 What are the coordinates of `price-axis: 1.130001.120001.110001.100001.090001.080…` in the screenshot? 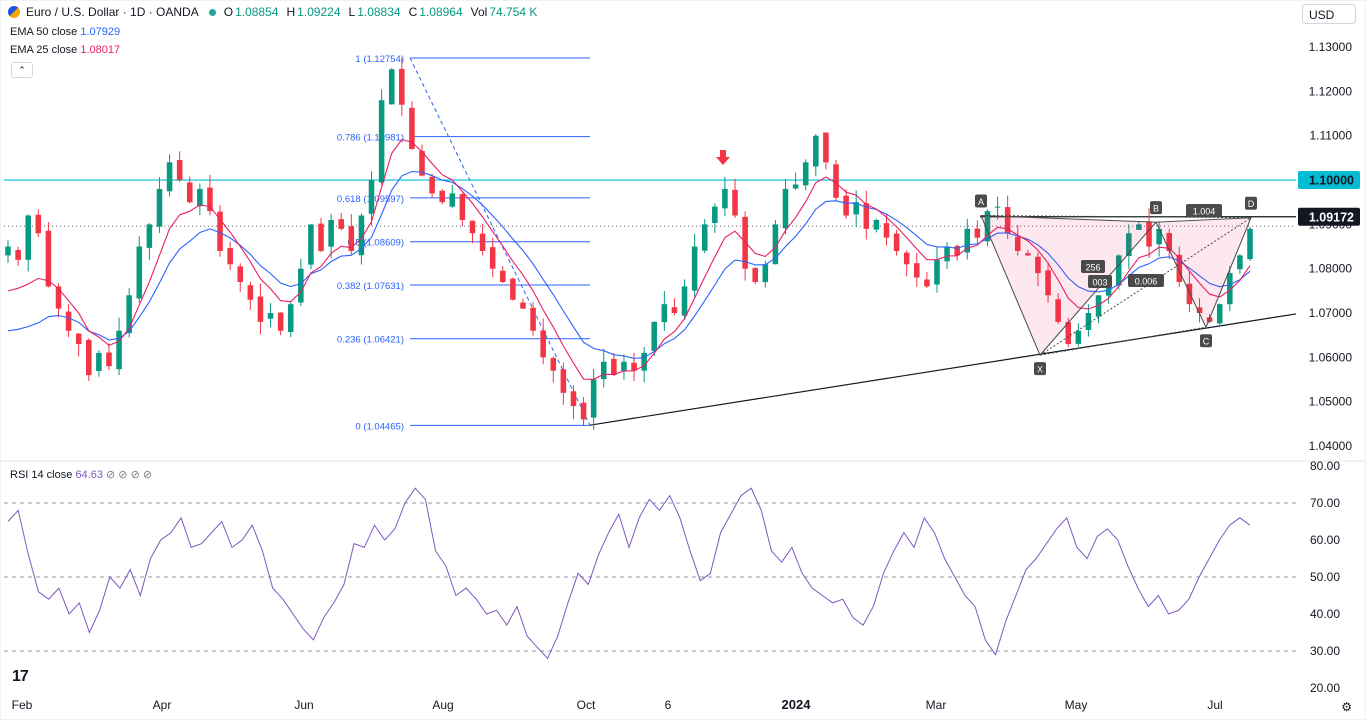 It's located at (1329, 246).